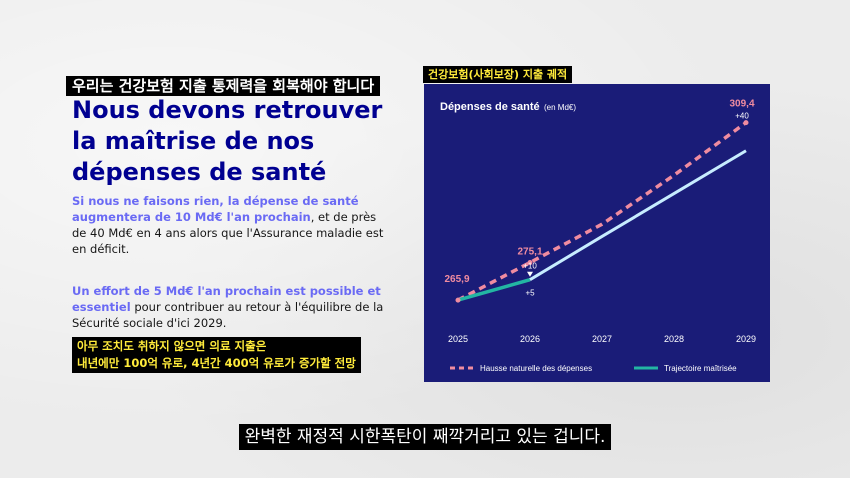 This screenshot has height=478, width=850. I want to click on delta-label-2026: +10, so click(530, 266).